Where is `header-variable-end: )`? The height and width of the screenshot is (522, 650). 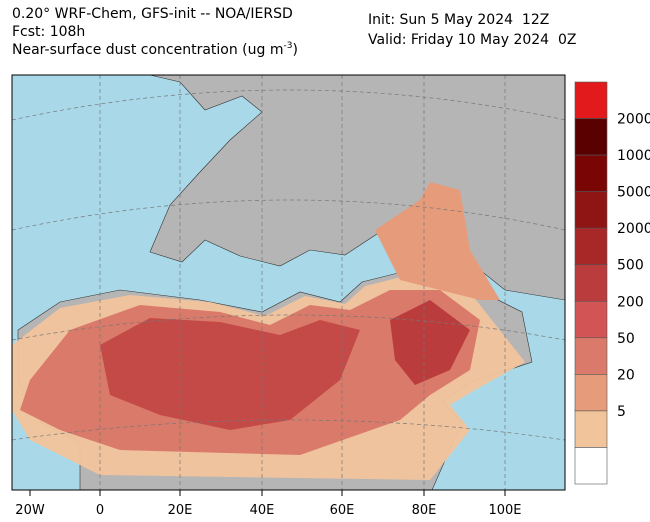
header-variable-end: ) is located at coordinates (294, 50).